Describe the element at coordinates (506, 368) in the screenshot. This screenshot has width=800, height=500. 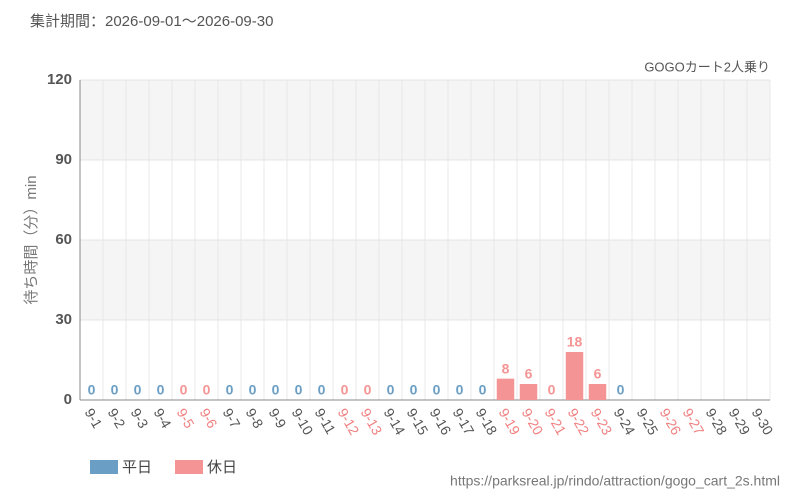
I see `data-label: 8` at that location.